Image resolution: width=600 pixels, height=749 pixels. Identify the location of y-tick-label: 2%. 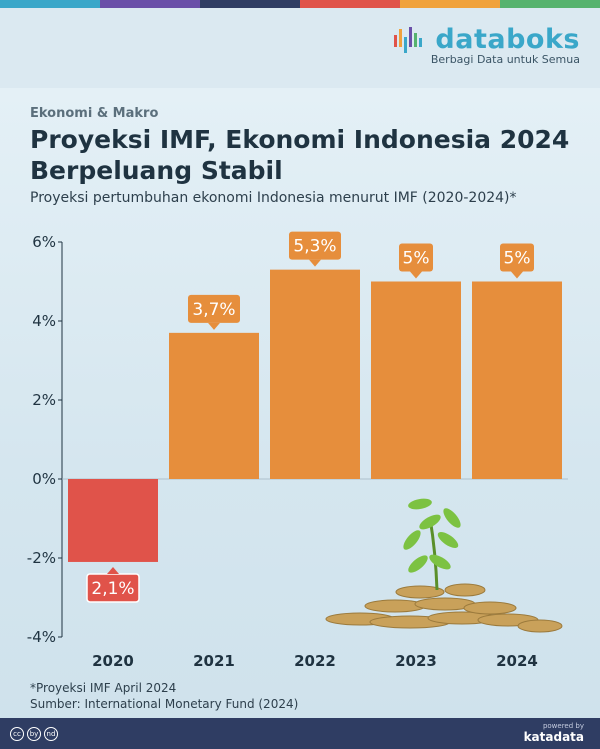
(44, 400).